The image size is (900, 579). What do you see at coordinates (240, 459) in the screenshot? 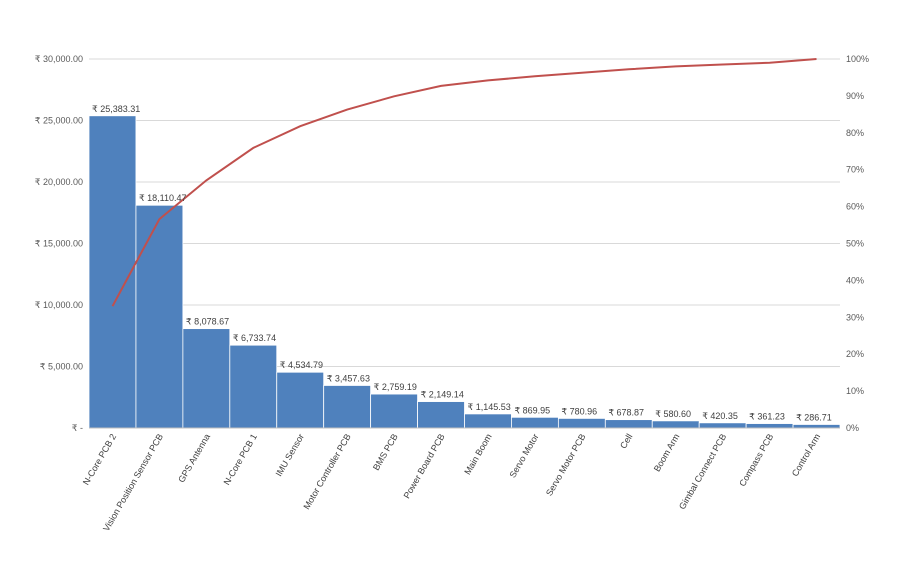
I see `x-tick-label: N-Core PCB 1` at bounding box center [240, 459].